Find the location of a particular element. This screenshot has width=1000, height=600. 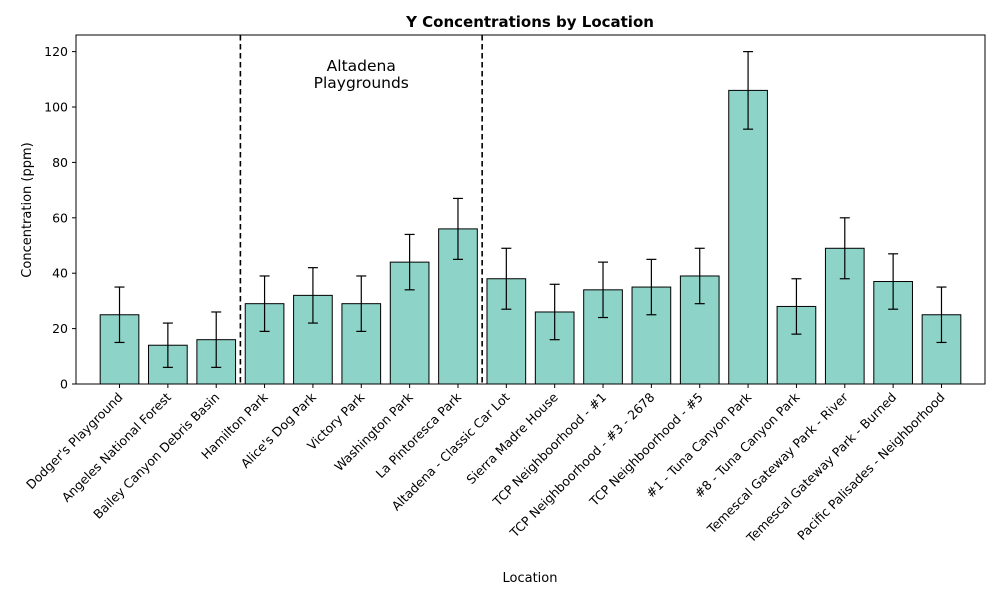

annotation-text: Playgrounds is located at coordinates (361, 83).